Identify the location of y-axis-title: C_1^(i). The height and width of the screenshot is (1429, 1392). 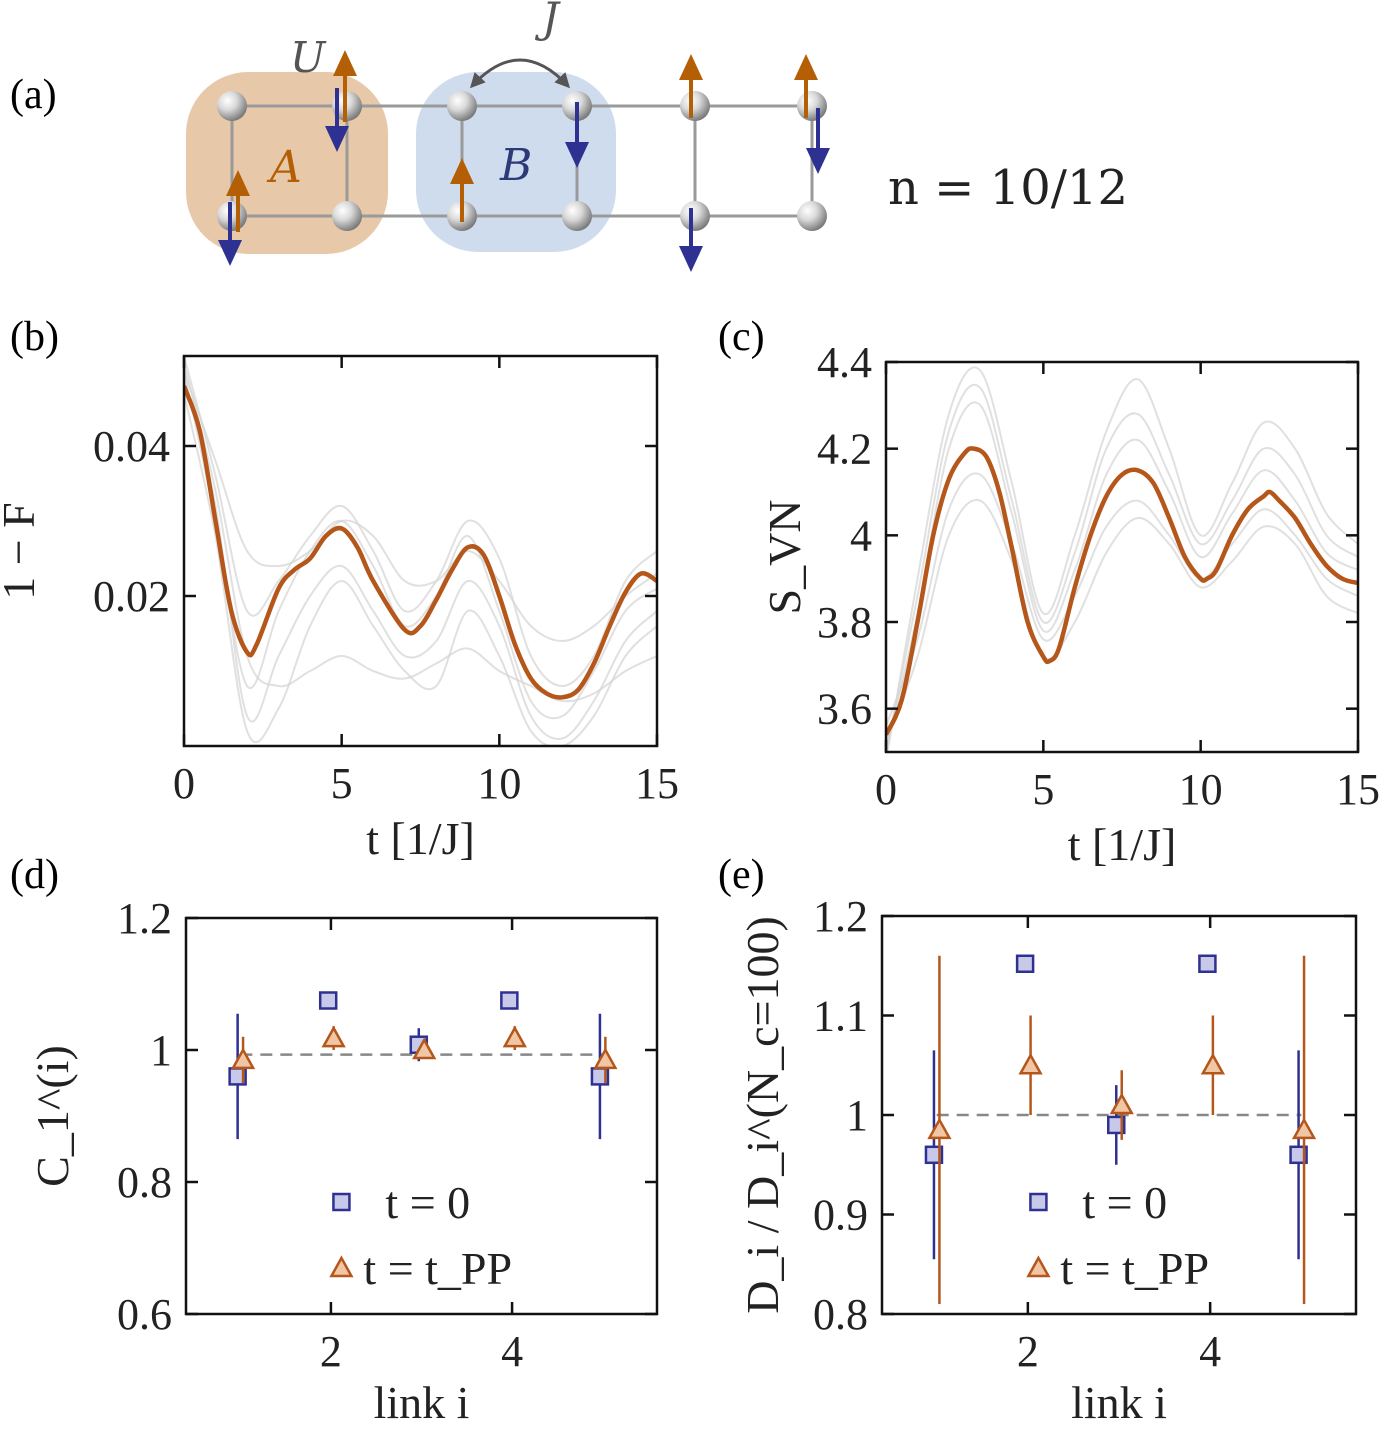
(52, 1116).